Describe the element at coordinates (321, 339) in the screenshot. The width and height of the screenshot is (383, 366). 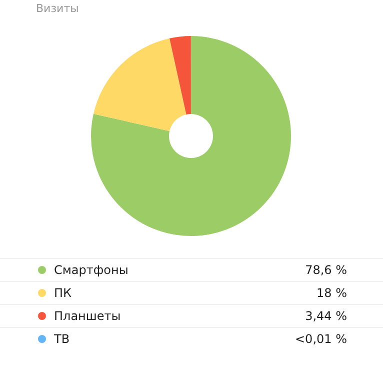
I see `data-label: <0,01 %` at that location.